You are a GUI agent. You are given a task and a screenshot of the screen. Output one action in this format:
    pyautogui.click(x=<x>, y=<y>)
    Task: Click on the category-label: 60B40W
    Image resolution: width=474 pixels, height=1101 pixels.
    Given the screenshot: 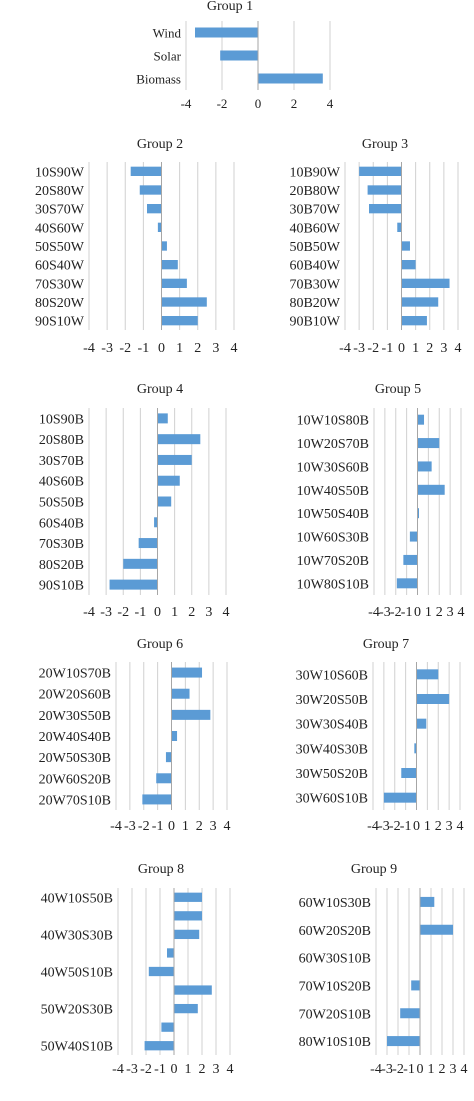 What is the action you would take?
    pyautogui.click(x=314, y=266)
    